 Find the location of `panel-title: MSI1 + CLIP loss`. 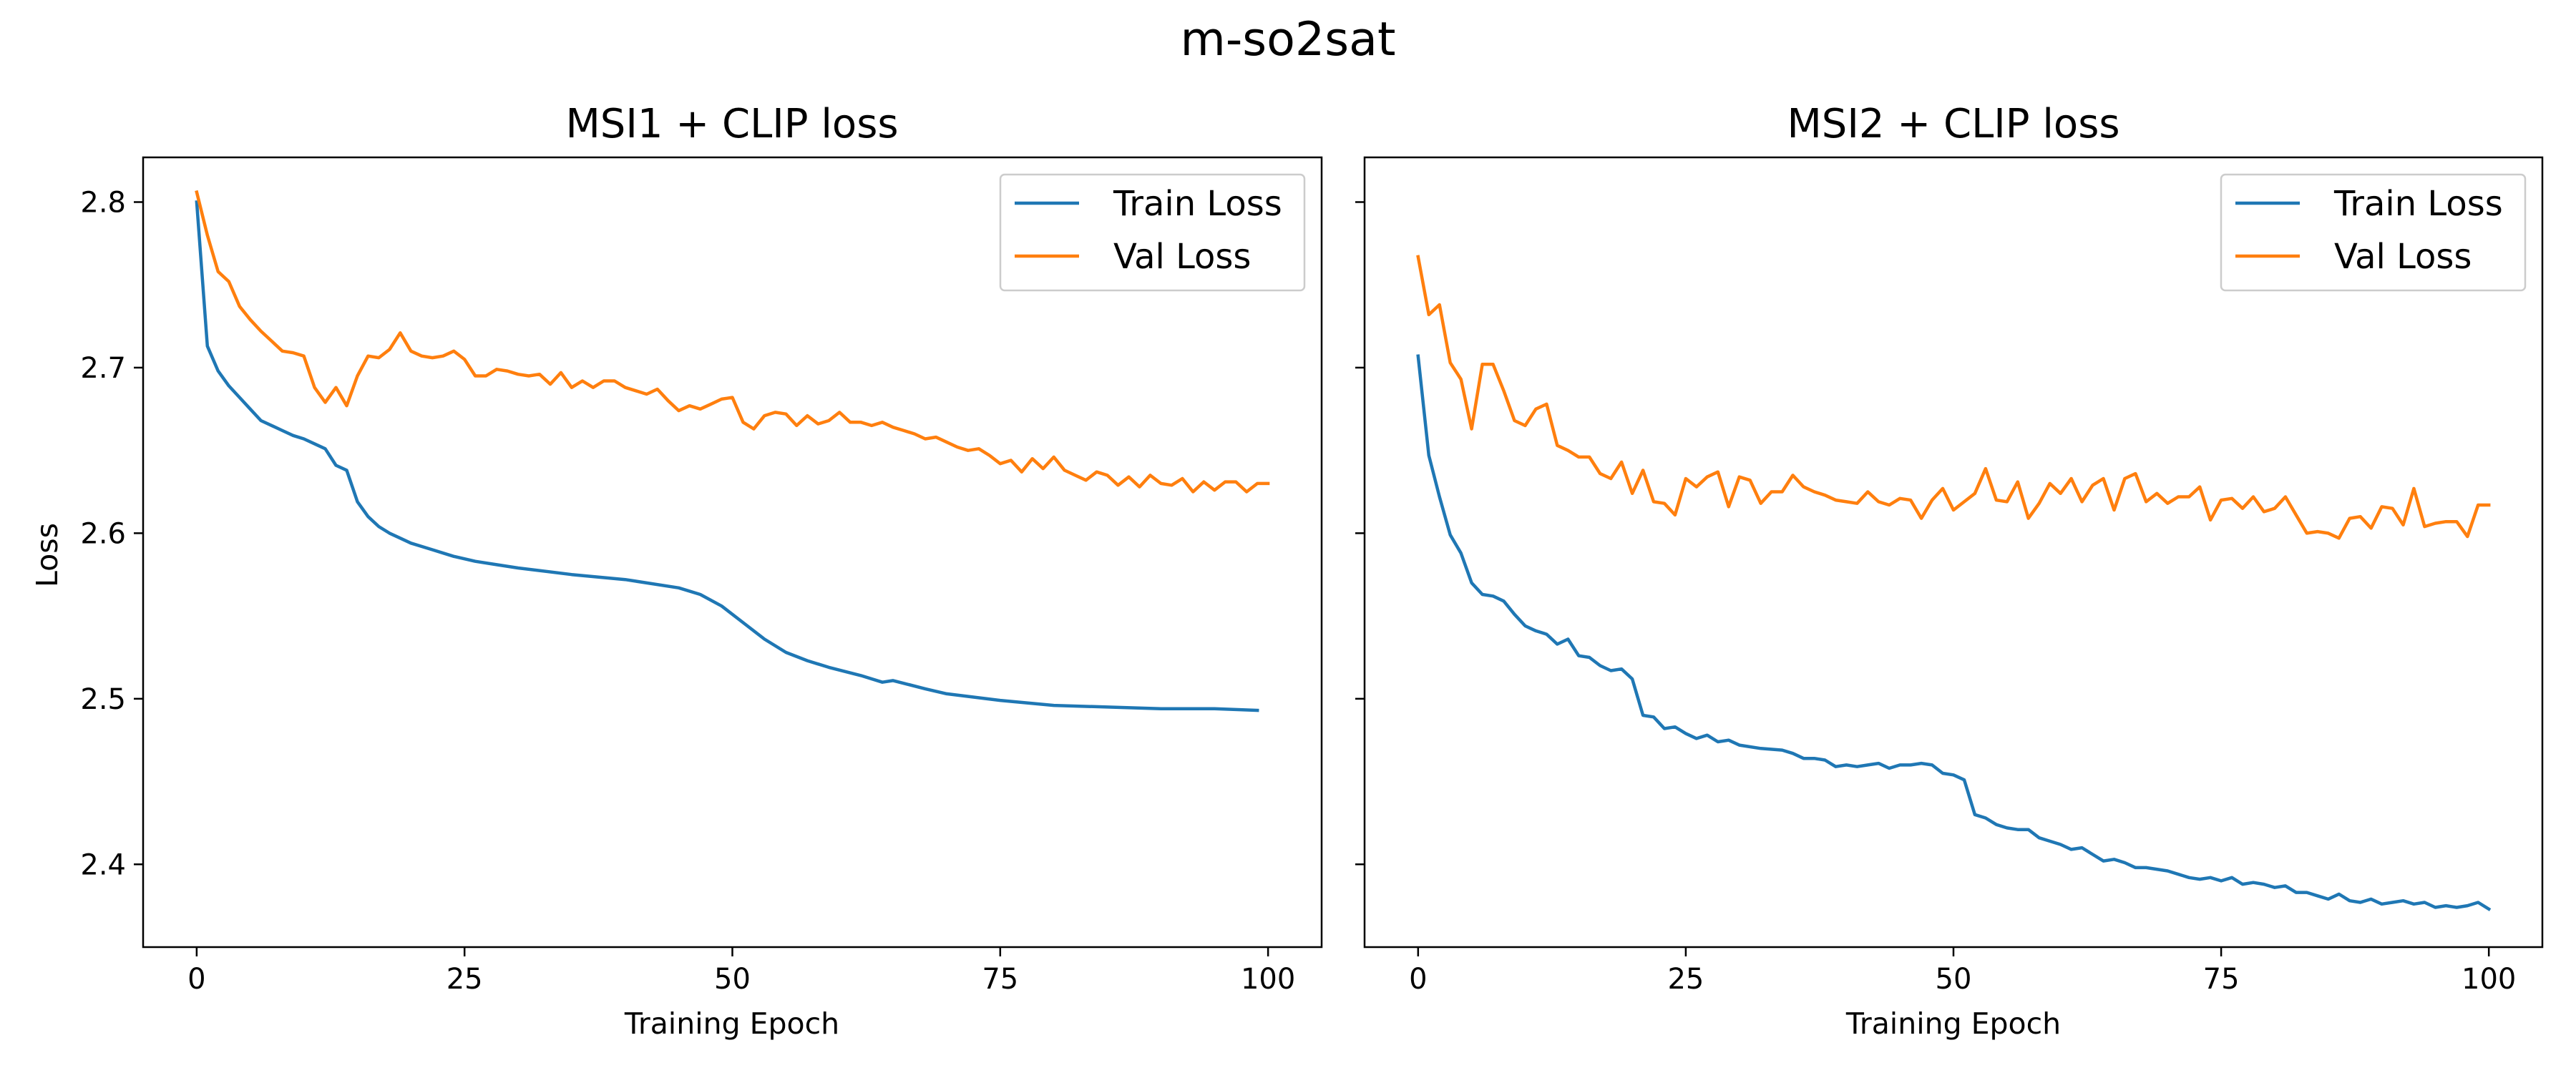

panel-title: MSI1 + CLIP loss is located at coordinates (731, 124).